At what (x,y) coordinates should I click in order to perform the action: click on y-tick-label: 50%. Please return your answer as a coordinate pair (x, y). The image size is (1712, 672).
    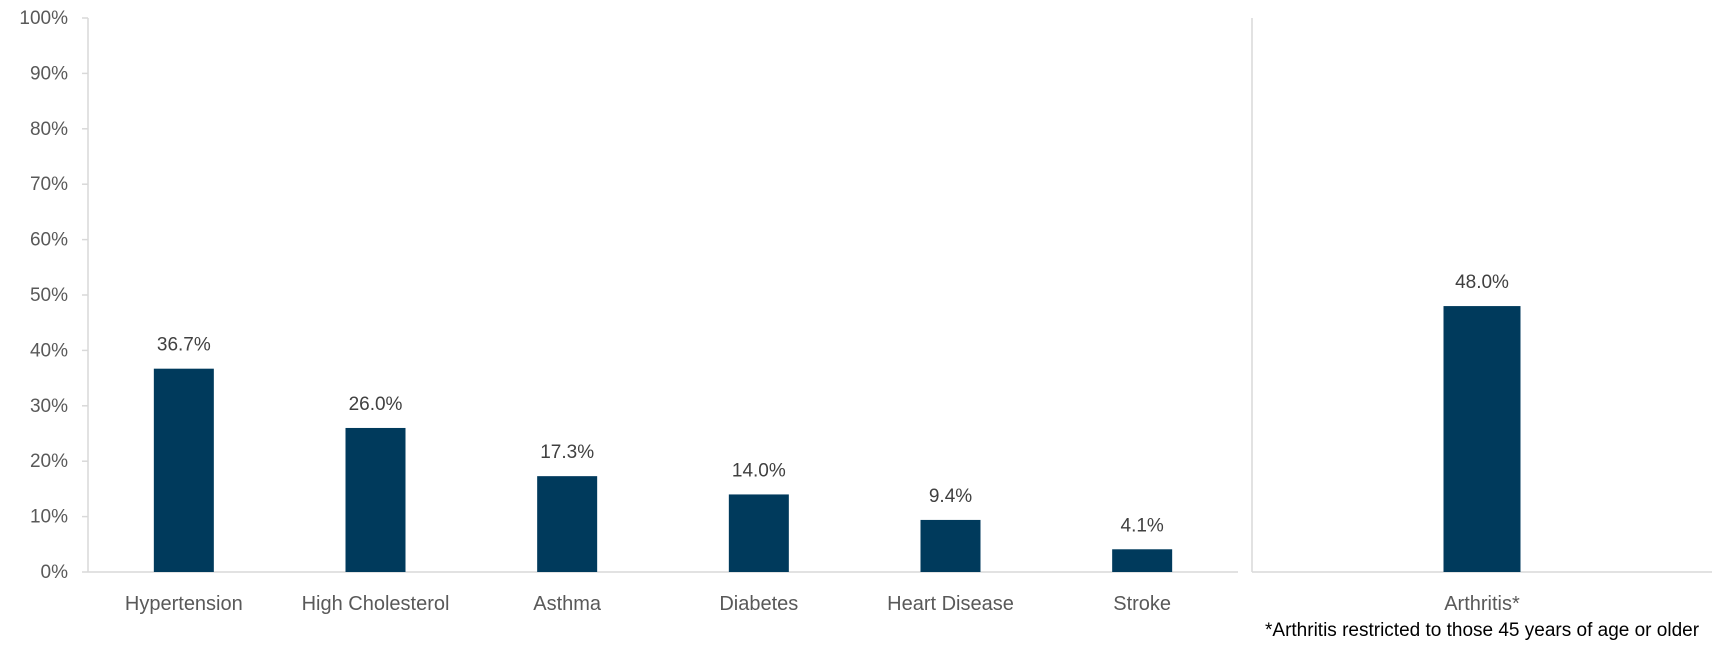
    Looking at the image, I should click on (49, 295).